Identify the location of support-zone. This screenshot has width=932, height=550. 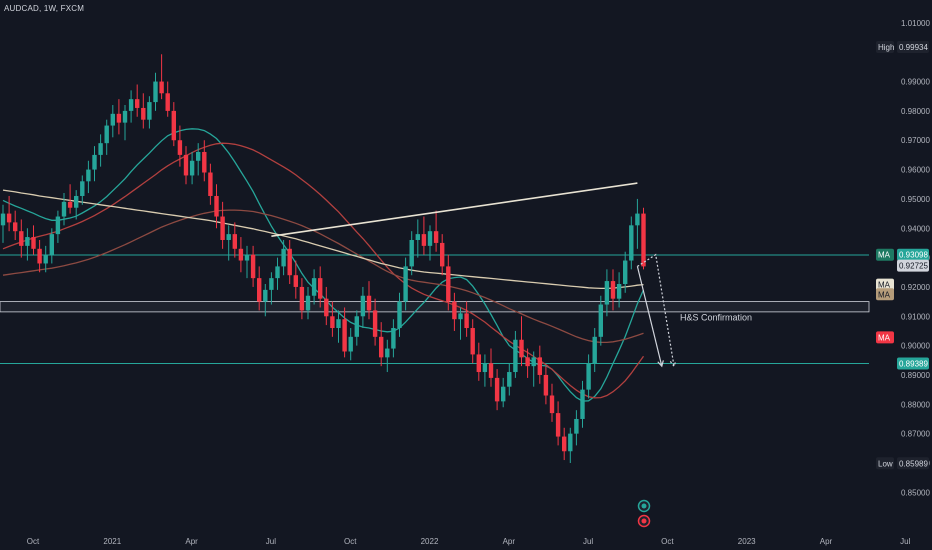
(435, 307).